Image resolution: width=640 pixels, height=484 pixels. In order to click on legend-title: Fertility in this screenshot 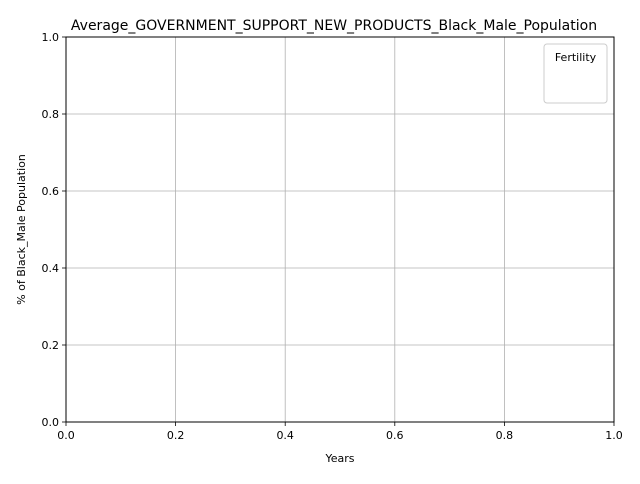, I will do `click(576, 57)`.